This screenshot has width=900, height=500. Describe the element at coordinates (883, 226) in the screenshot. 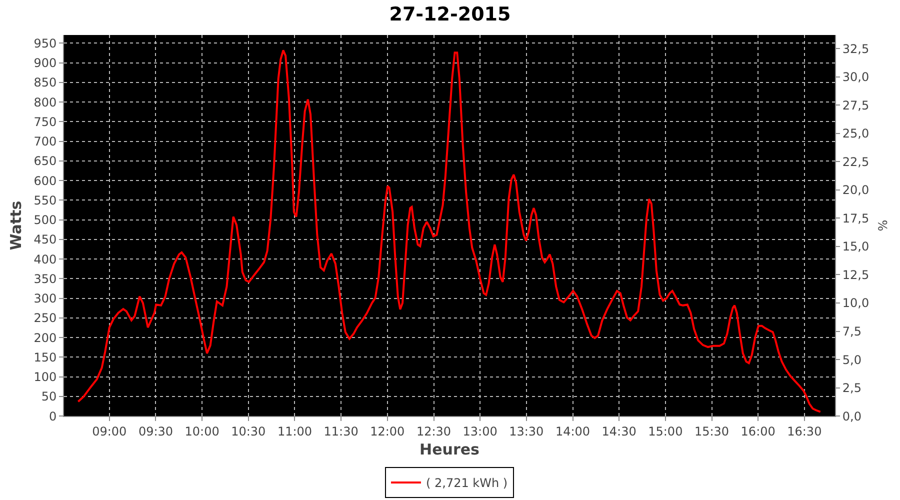

I see `y2-axis-title: %` at that location.